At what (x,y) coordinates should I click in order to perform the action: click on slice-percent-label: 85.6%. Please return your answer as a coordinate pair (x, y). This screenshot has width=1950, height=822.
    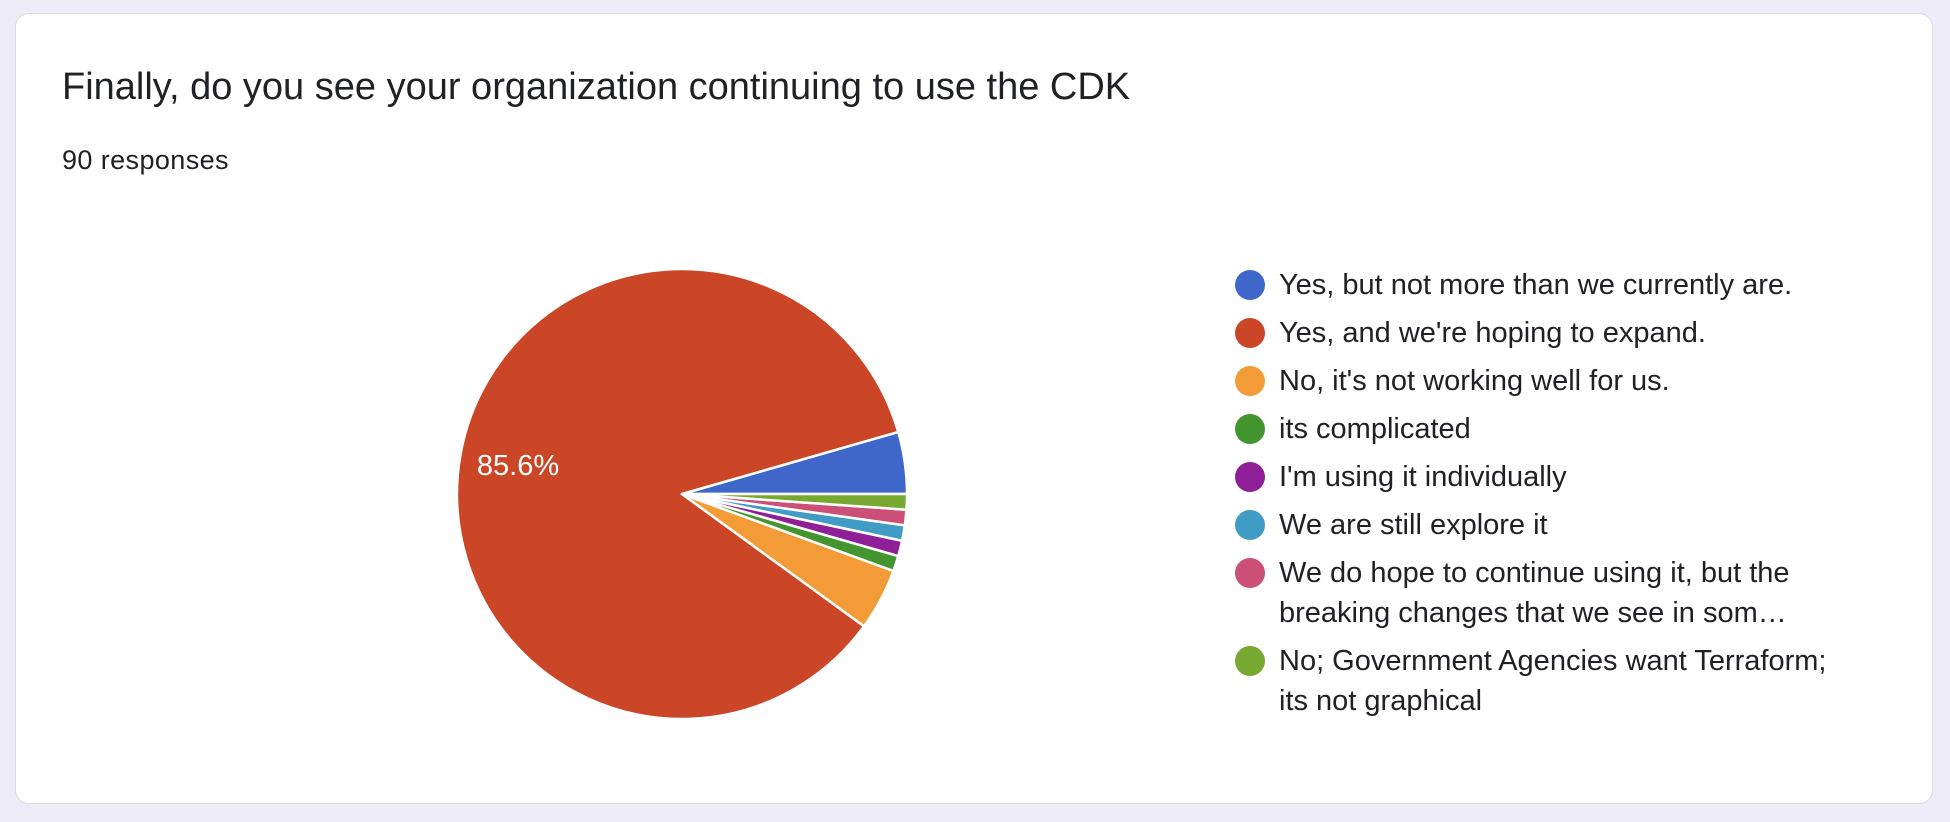
    Looking at the image, I should click on (518, 466).